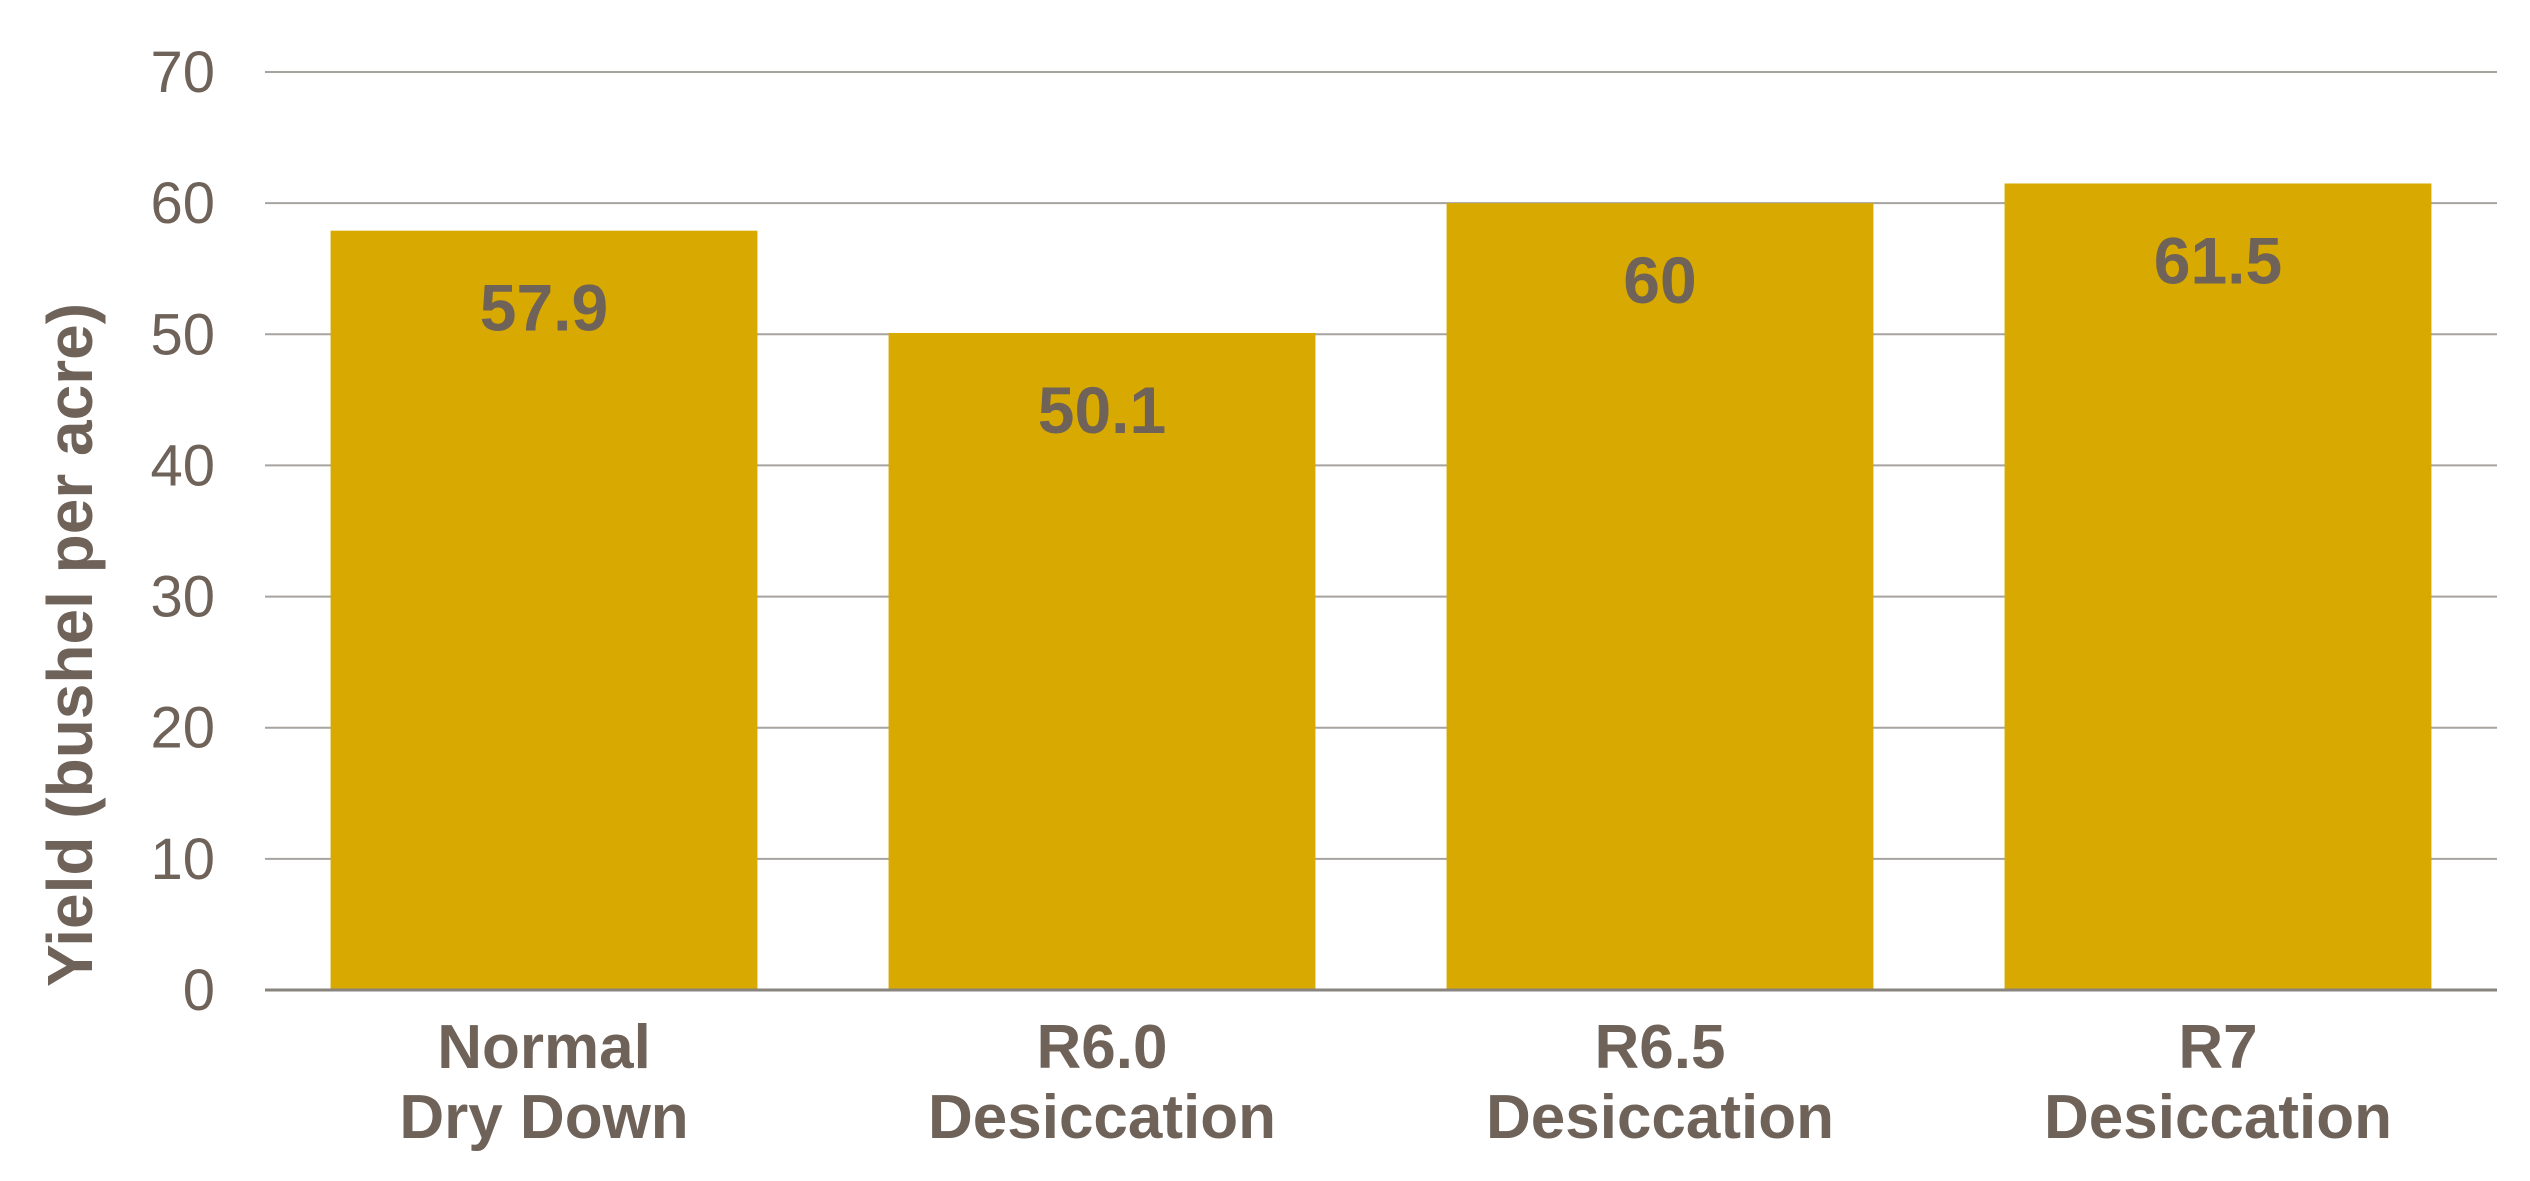 Image resolution: width=2530 pixels, height=1181 pixels. Describe the element at coordinates (2217, 1047) in the screenshot. I see `x-category-label: R7` at that location.